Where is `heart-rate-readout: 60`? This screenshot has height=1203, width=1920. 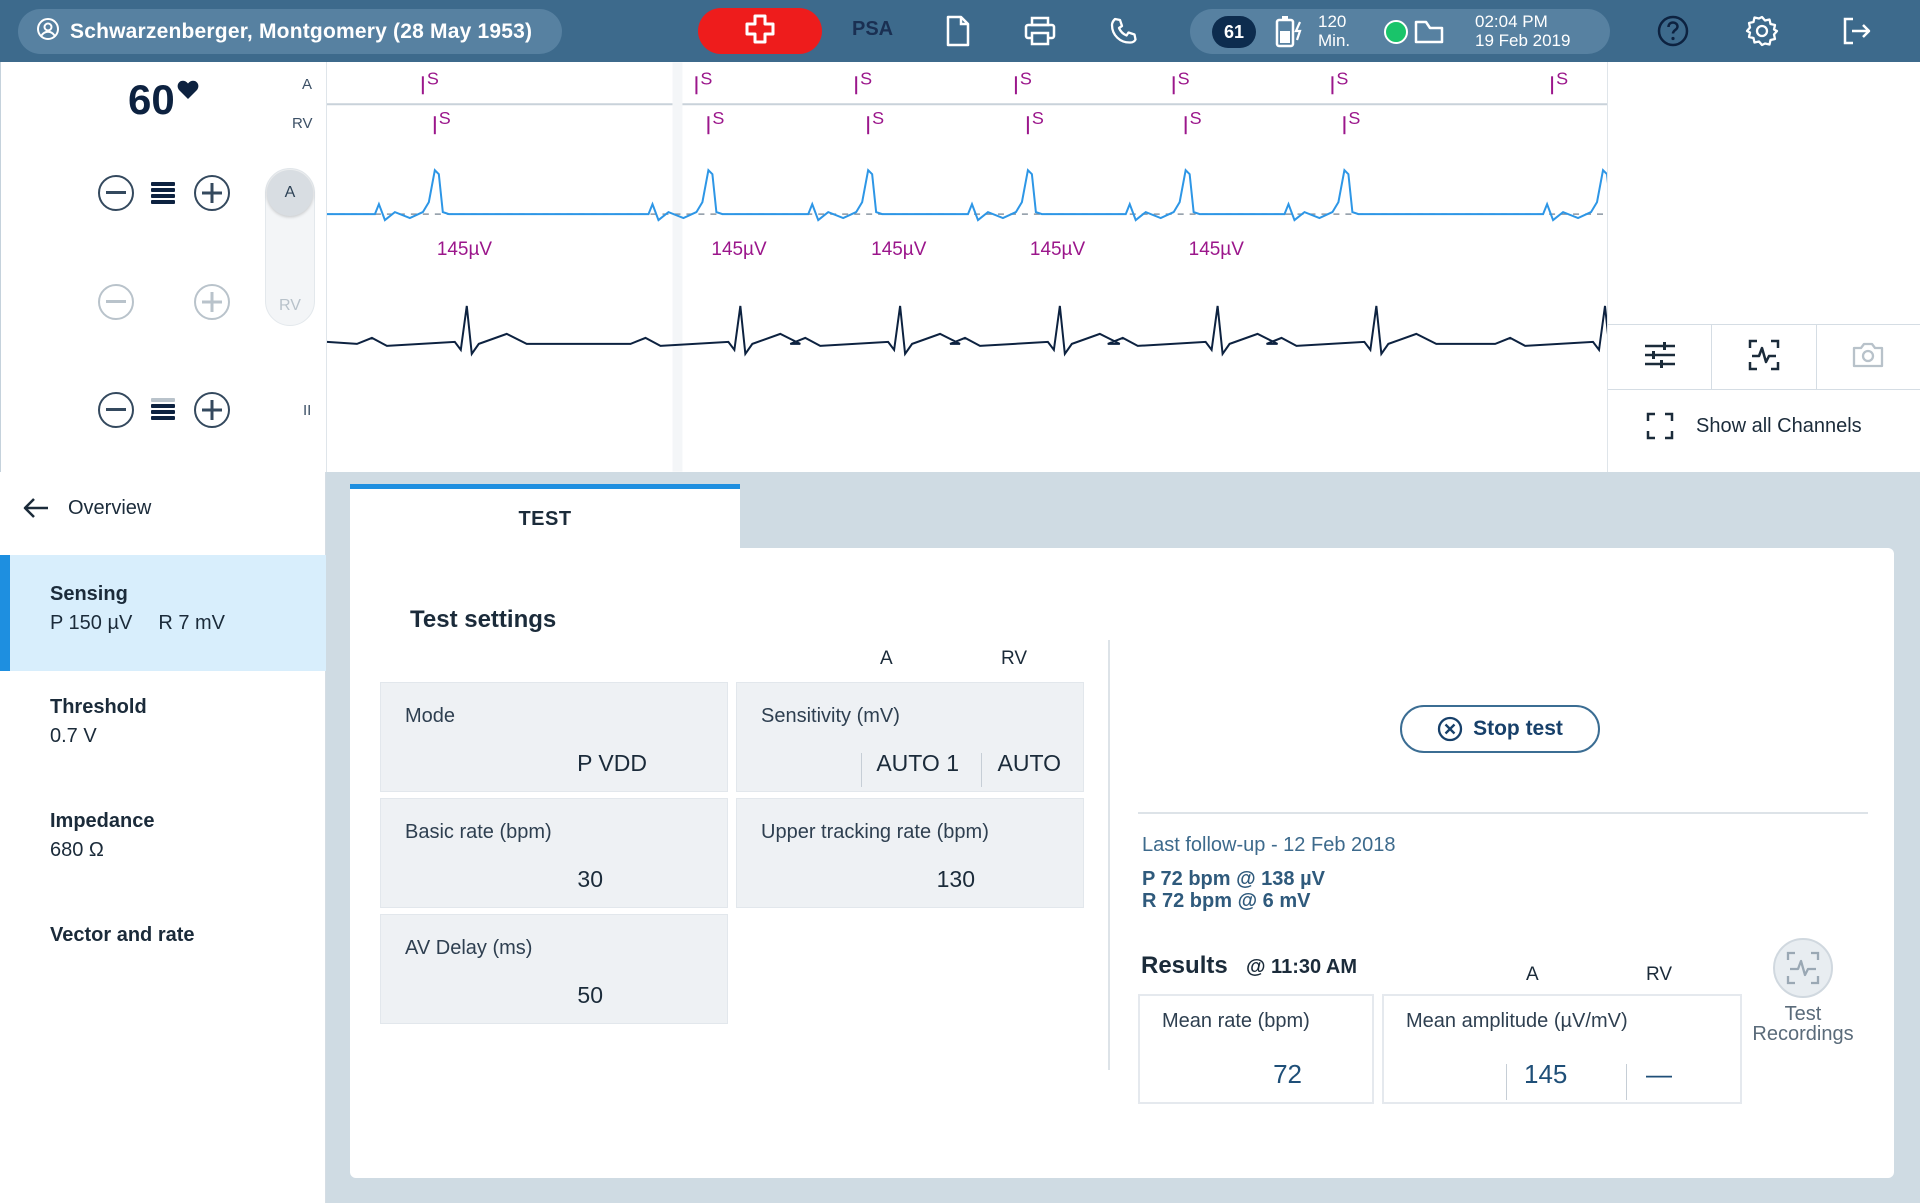
heart-rate-readout: 60 is located at coordinates (163, 100).